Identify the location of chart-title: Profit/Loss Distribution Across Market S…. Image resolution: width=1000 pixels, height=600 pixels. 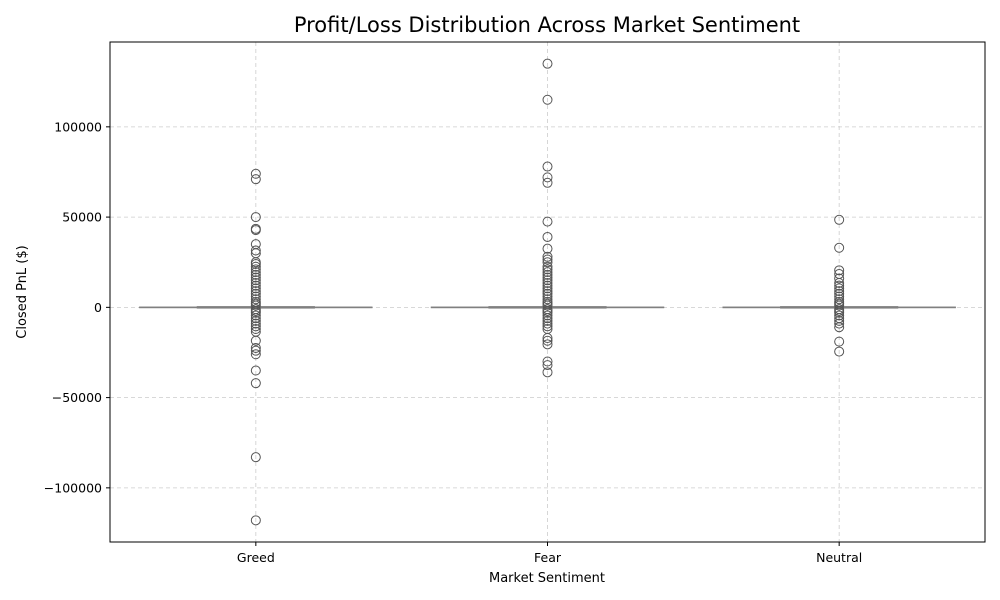
(547, 25).